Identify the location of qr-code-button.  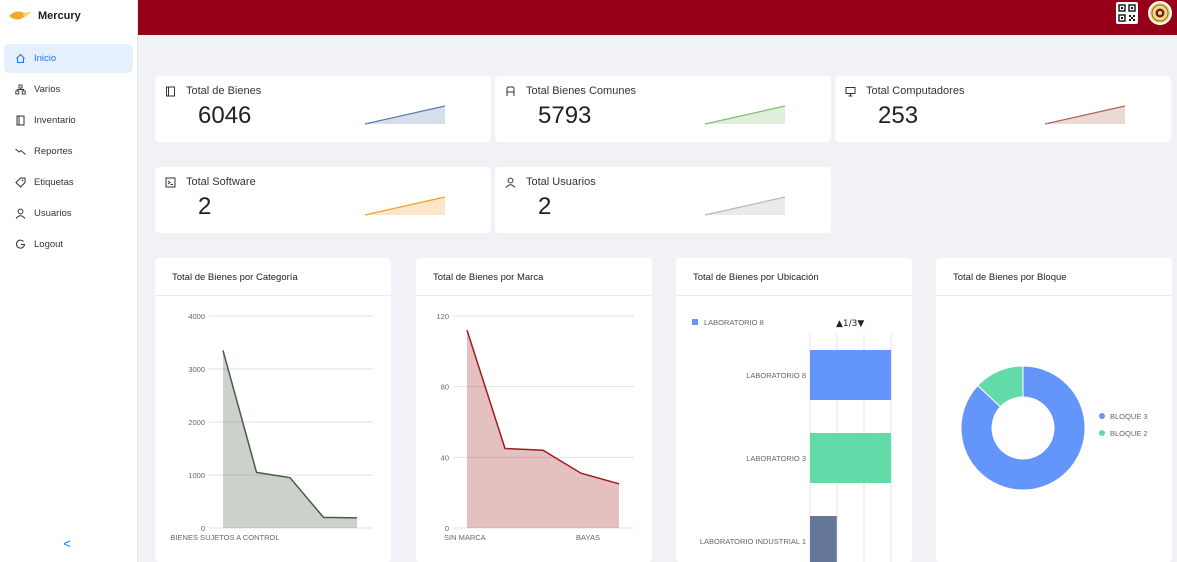
(1127, 13).